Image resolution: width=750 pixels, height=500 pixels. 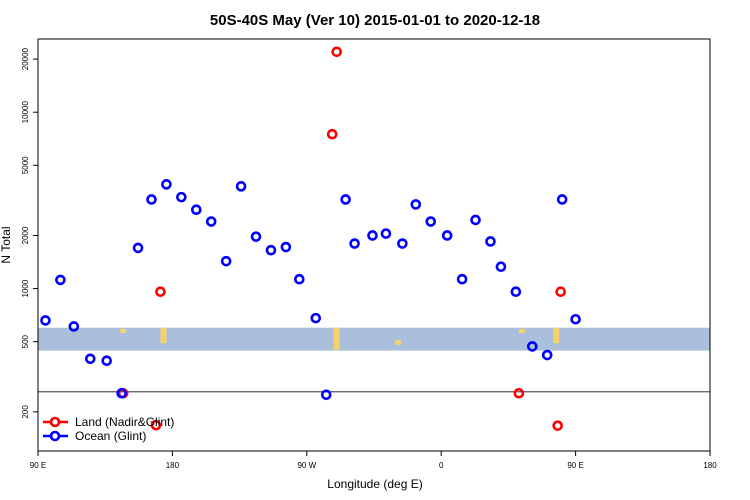 What do you see at coordinates (6, 244) in the screenshot?
I see `y-axis-label: N Total` at bounding box center [6, 244].